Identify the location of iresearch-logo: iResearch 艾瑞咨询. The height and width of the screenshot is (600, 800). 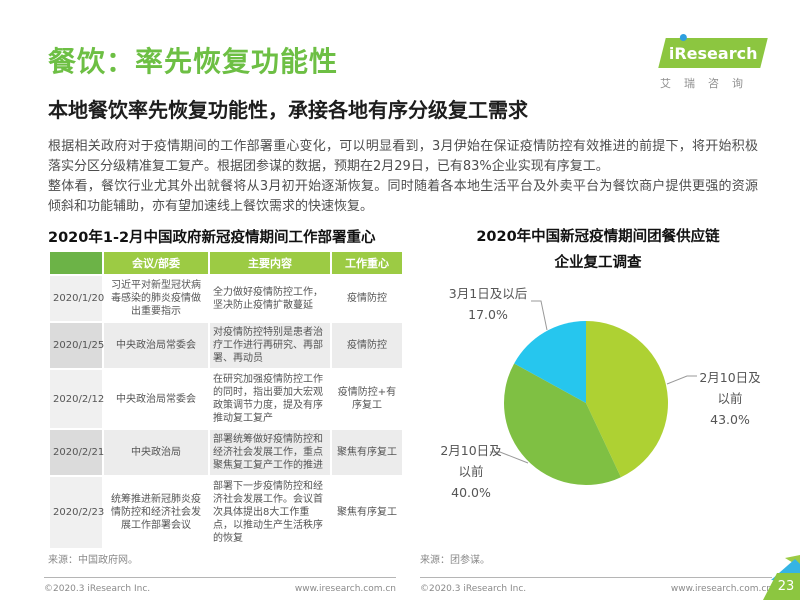
(711, 62).